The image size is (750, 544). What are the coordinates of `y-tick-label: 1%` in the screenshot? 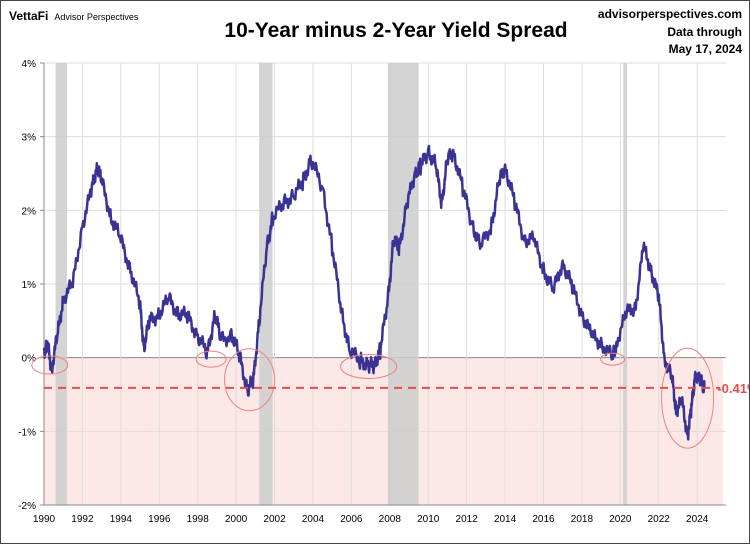 It's located at (29, 285).